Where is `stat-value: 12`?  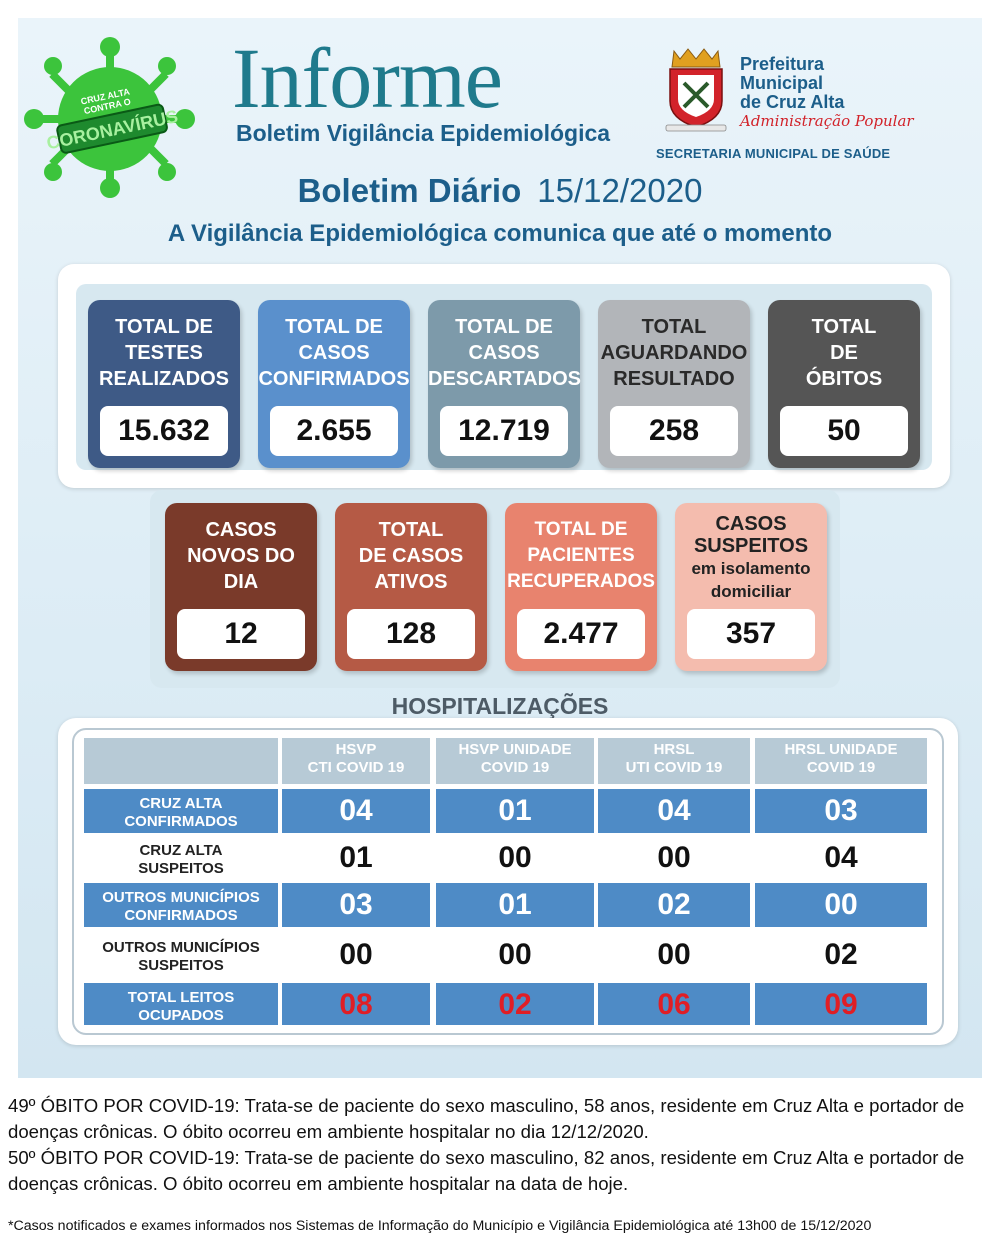
stat-value: 12 is located at coordinates (241, 634).